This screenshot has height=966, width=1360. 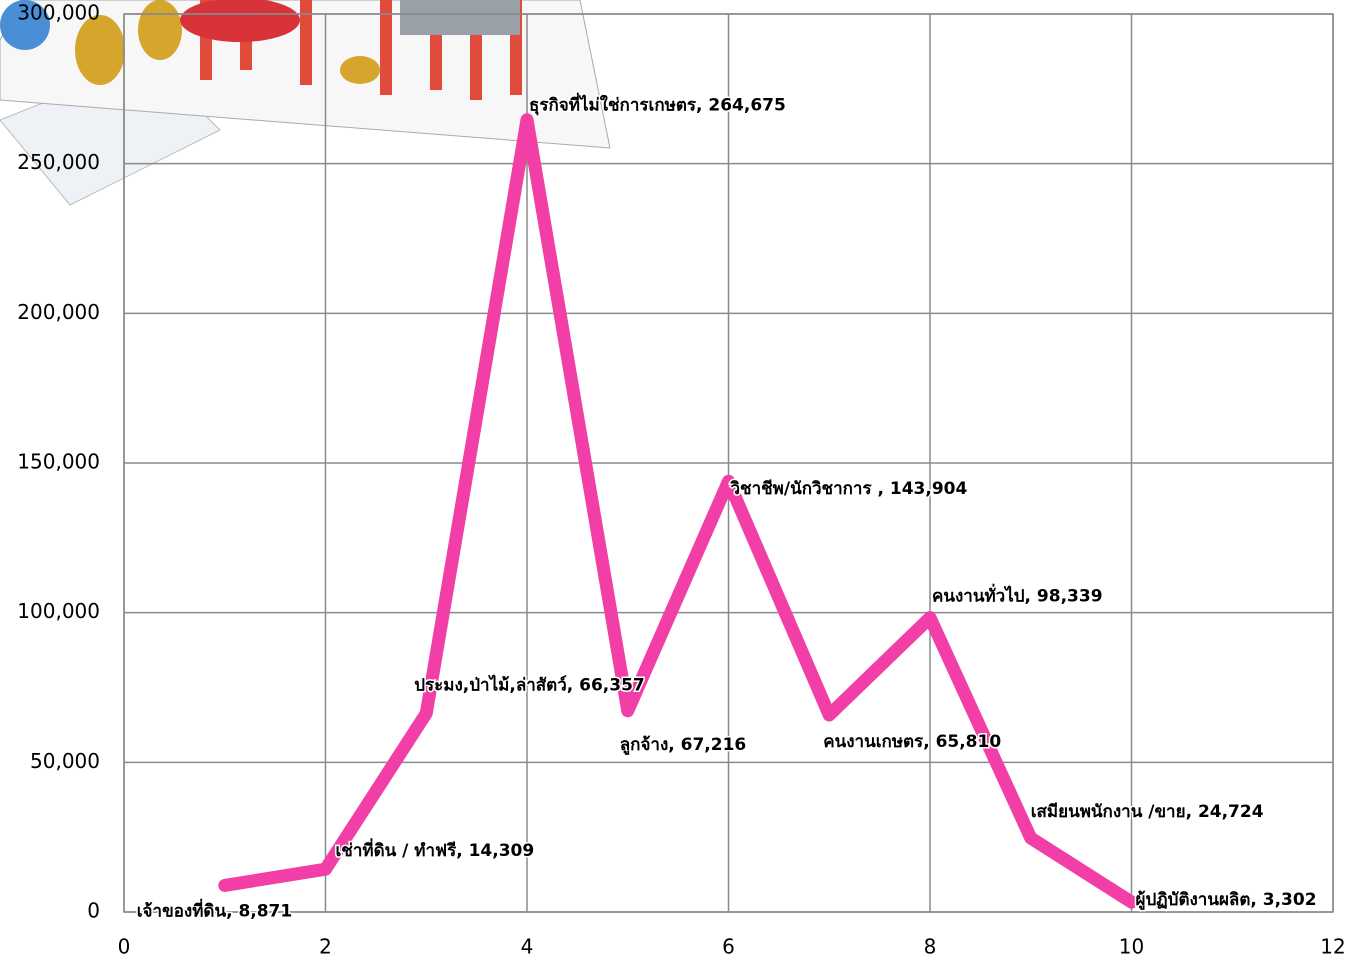 I want to click on data-label: คนงานเกษตร, 65,810, so click(x=912, y=742).